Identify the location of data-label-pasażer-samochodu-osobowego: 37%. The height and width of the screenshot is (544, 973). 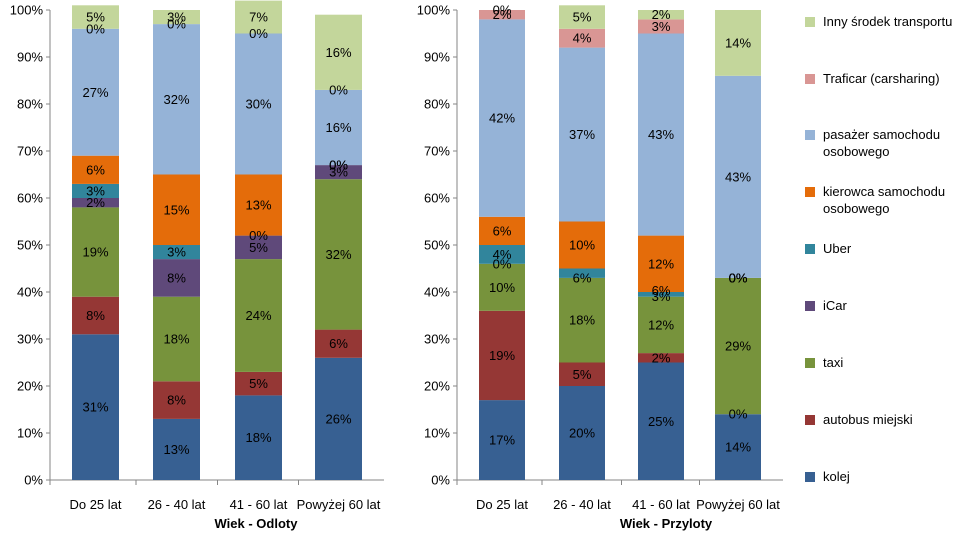
(582, 134).